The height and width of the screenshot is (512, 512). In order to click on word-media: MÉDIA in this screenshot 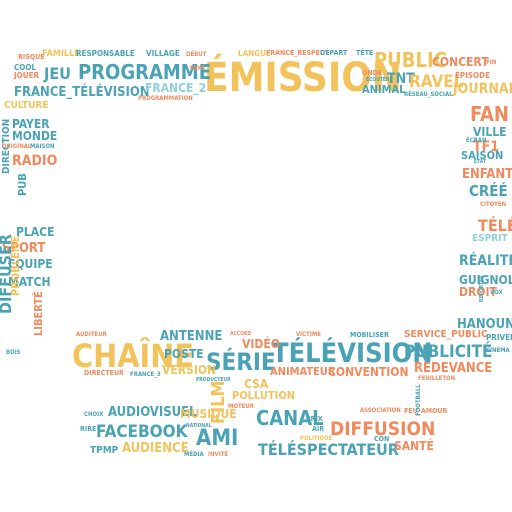, I will do `click(194, 454)`.